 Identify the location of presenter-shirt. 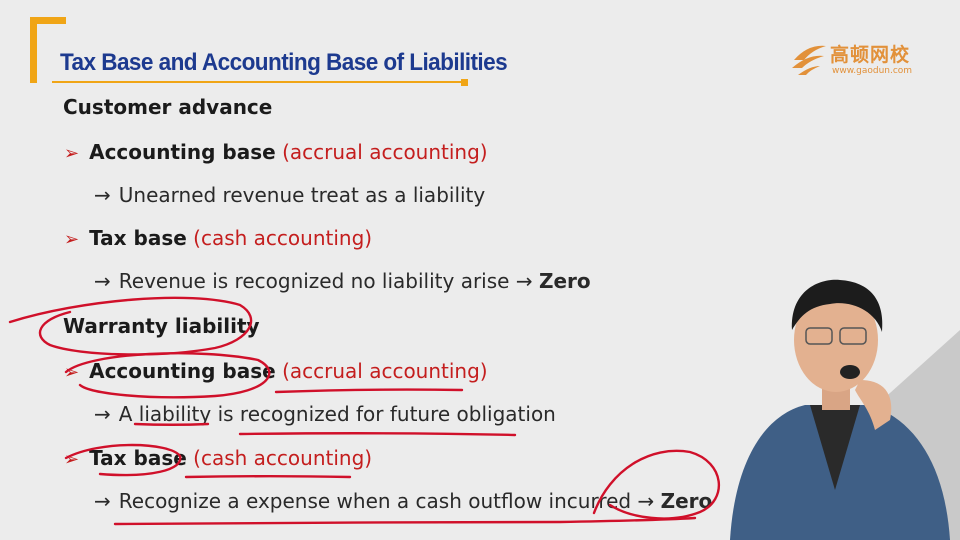
(835, 447).